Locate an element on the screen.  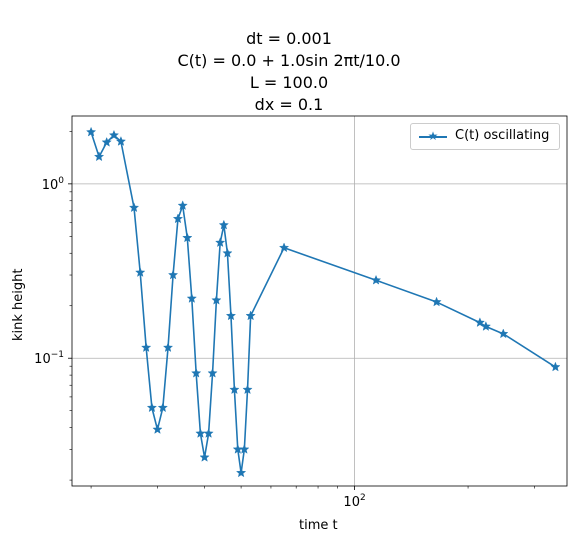
legend-label: C(t) oscillating is located at coordinates (502, 135).